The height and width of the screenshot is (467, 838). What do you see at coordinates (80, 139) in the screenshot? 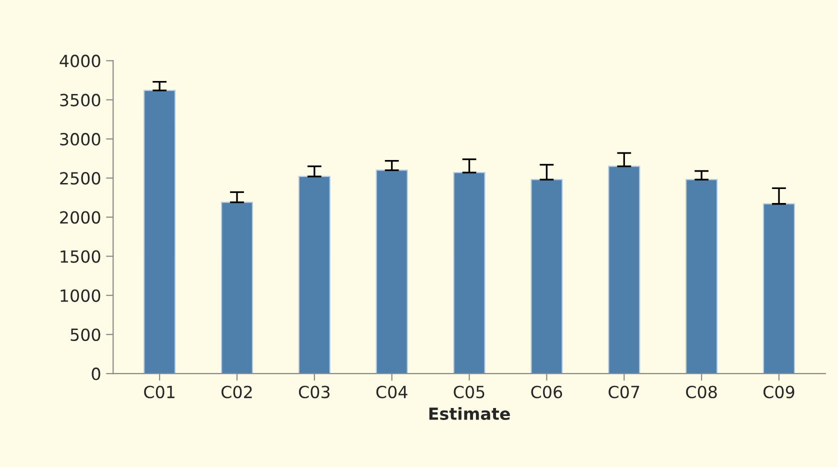
I see `y-tick-label: 3000` at bounding box center [80, 139].